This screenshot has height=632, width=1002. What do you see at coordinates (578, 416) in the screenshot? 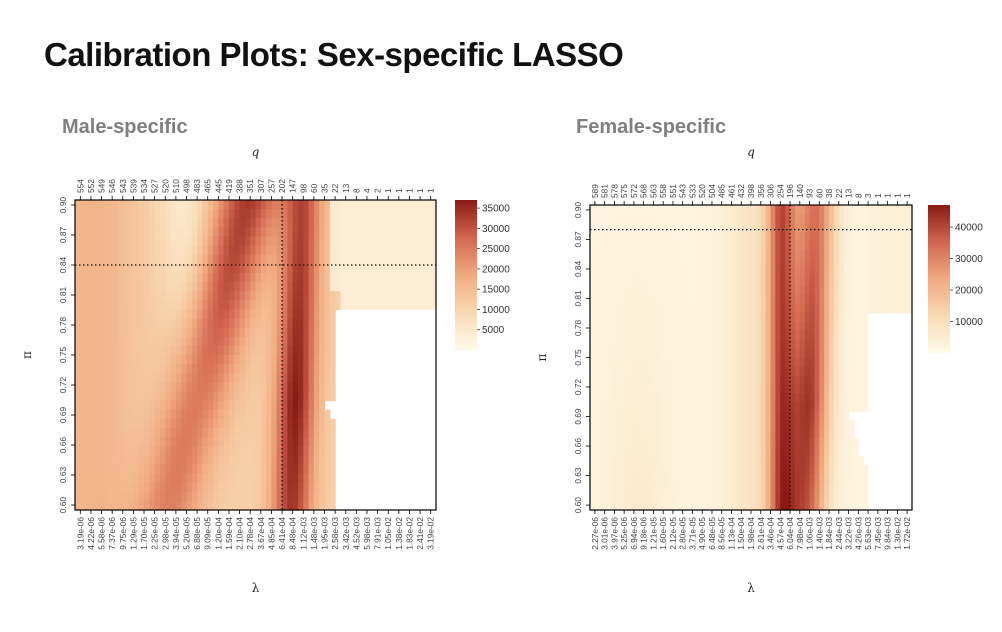
I see `y-tick-label: 0.69` at bounding box center [578, 416].